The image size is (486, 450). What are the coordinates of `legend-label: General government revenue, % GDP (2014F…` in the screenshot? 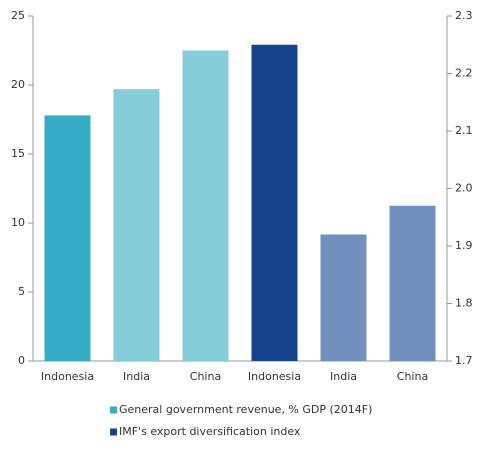 It's located at (245, 409).